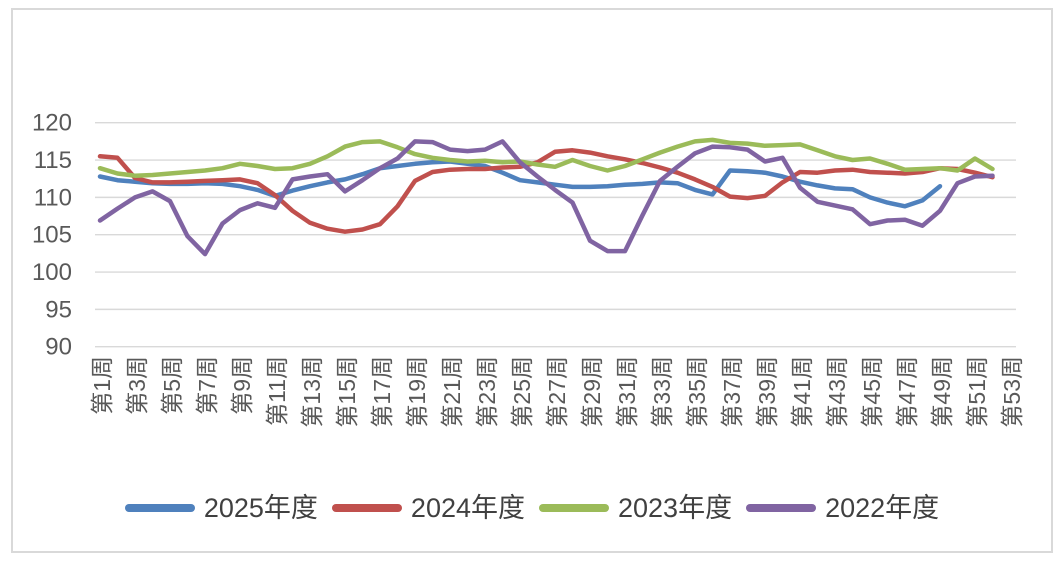  I want to click on y-axis-tick-label: 115, so click(53, 160).